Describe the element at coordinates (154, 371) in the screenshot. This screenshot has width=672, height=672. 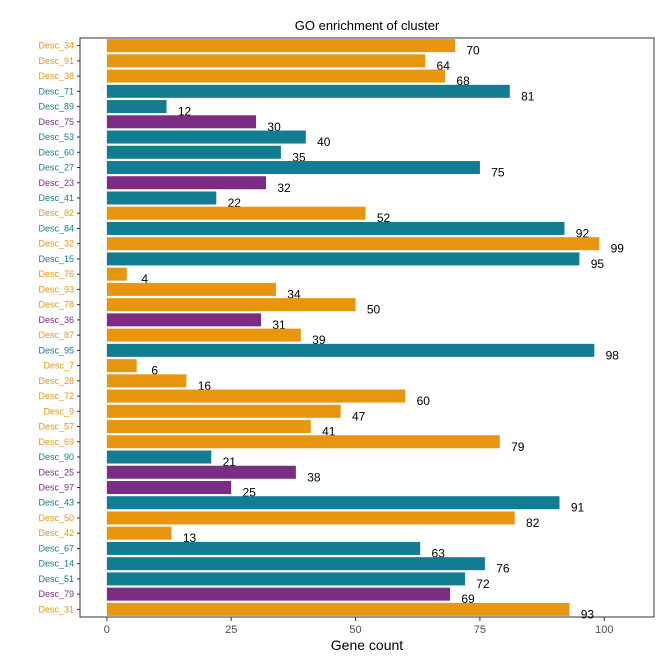
I see `data-label: 6` at that location.